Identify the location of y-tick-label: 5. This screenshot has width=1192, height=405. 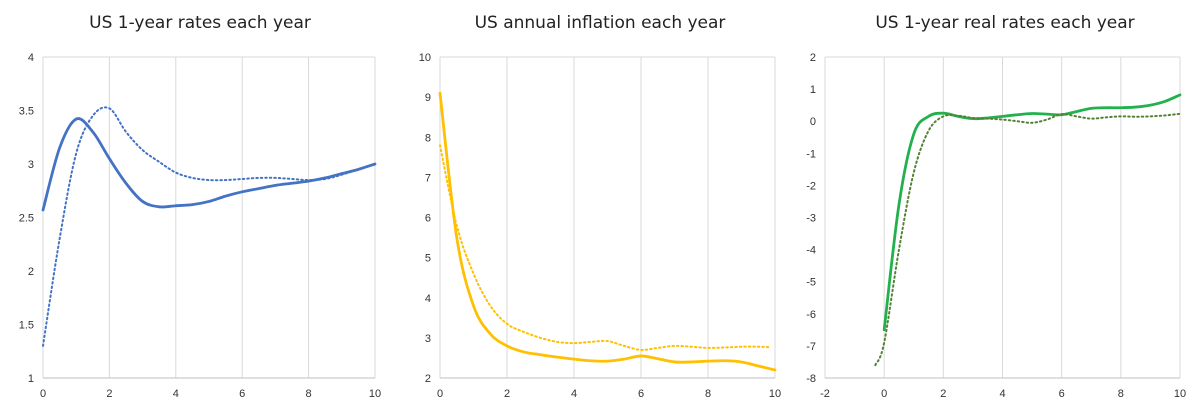
(428, 259).